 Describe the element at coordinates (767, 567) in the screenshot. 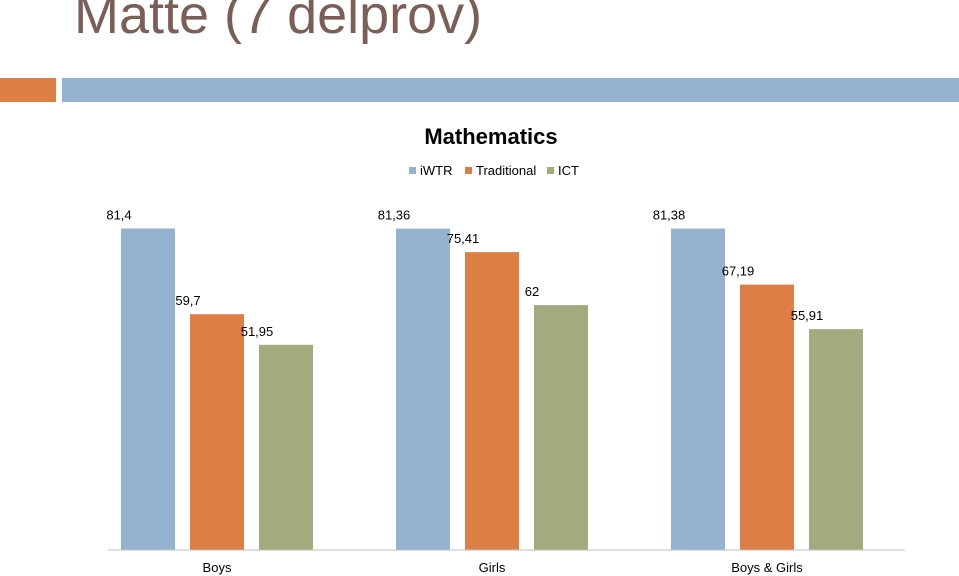

I see `category-label: Boys & Girls` at that location.